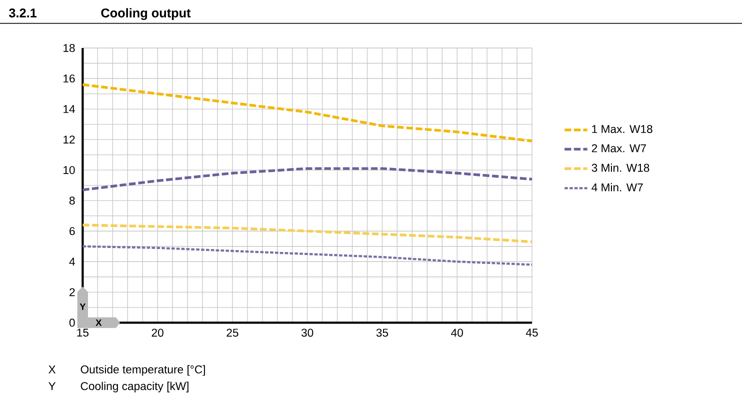 This screenshot has width=742, height=396. What do you see at coordinates (99, 322) in the screenshot?
I see `x-axis-title: X` at bounding box center [99, 322].